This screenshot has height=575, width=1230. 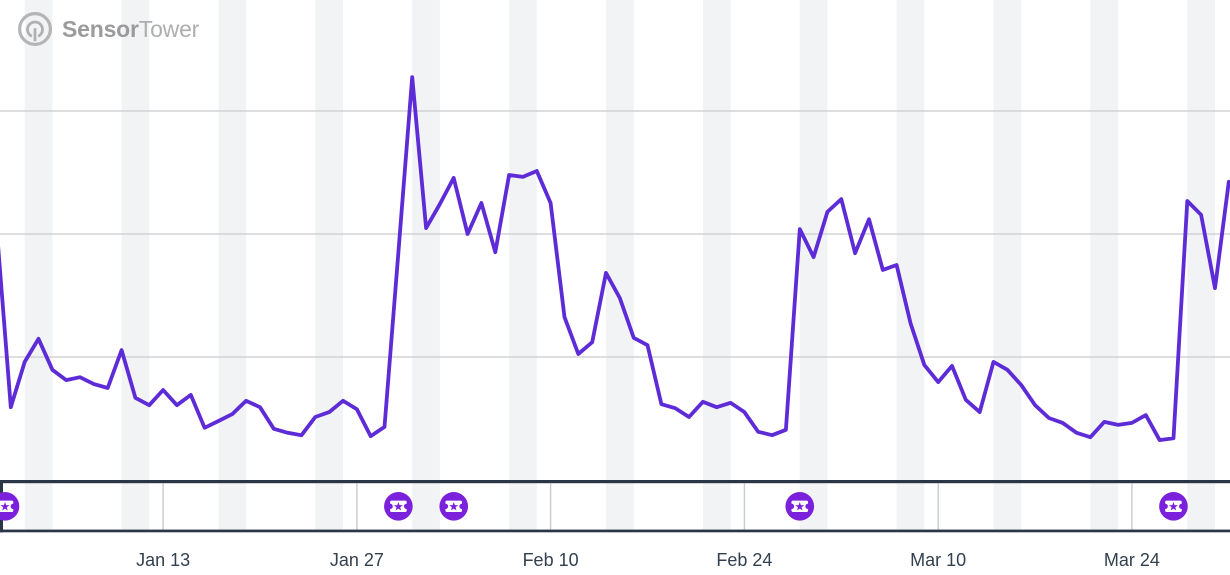 What do you see at coordinates (169, 29) in the screenshot?
I see `logo-text-light: Tower` at bounding box center [169, 29].